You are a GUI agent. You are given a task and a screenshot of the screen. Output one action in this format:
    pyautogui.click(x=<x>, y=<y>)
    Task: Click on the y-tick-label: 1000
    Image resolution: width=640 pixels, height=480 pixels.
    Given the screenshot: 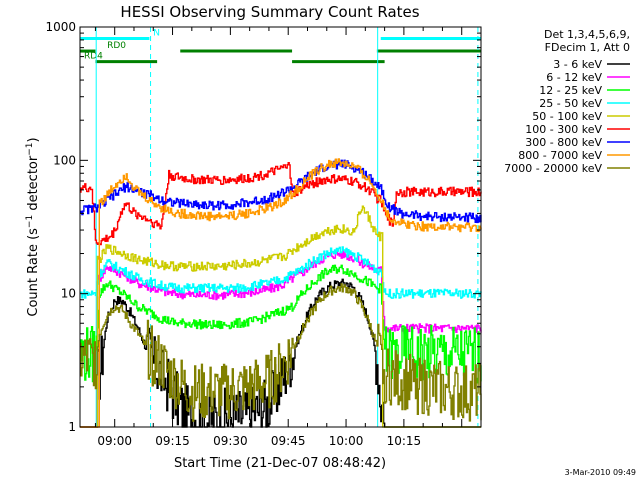 What is the action you would take?
    pyautogui.click(x=60, y=27)
    